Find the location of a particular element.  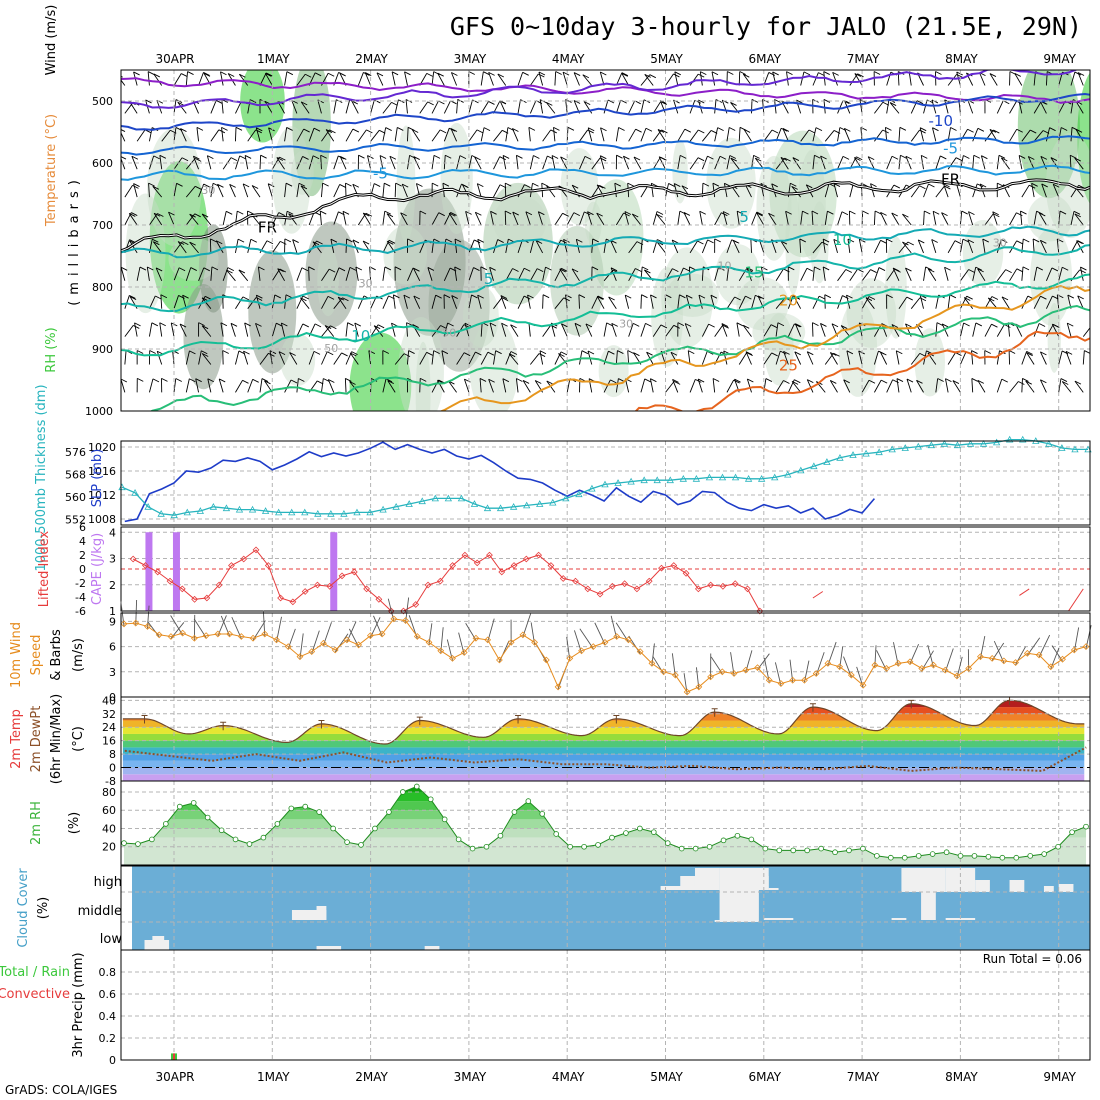

ylabel-temp: Temperature (°C) is located at coordinates (51, 170).